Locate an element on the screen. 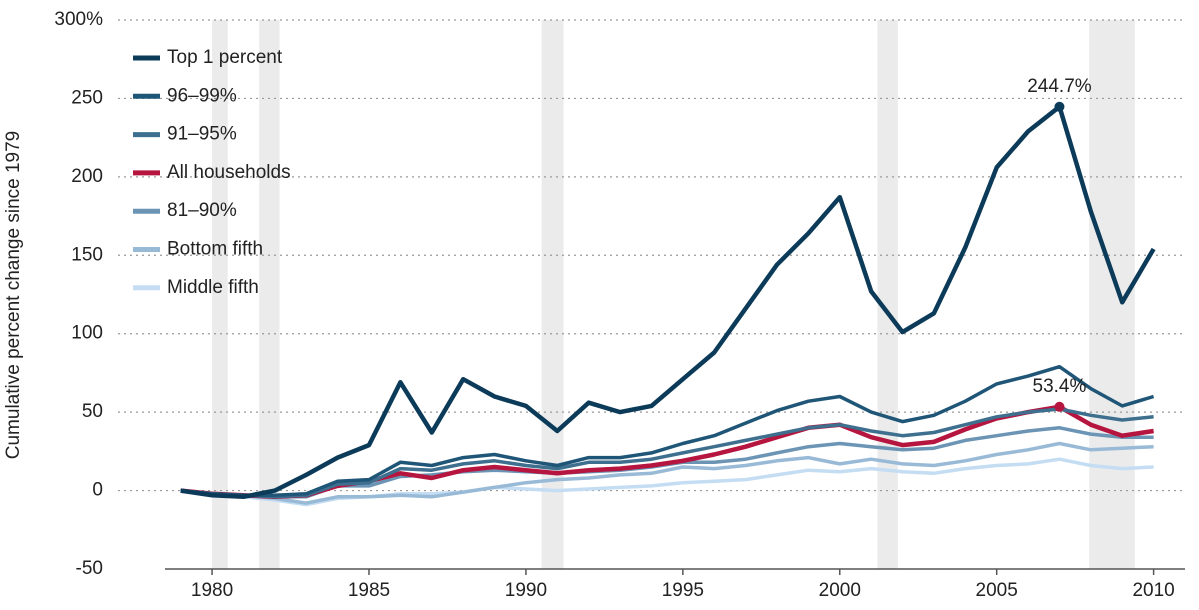 This screenshot has height=610, width=1199. legend-label: 81–90% is located at coordinates (202, 210).